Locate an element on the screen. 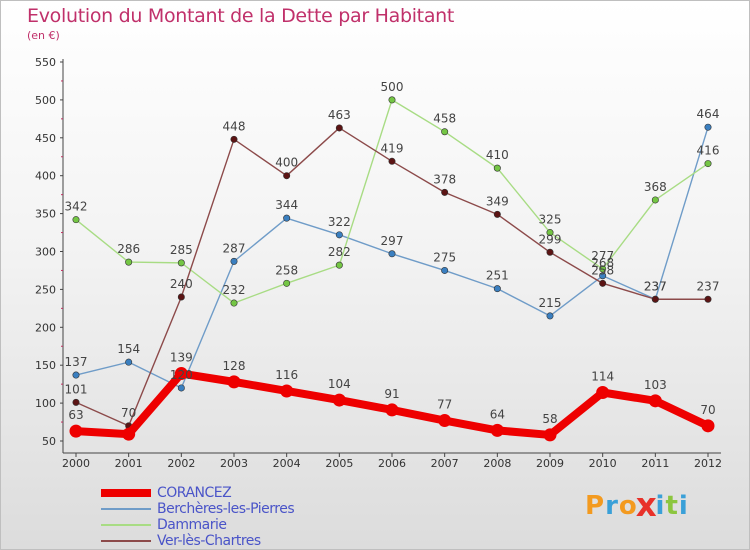  logo-letter: r is located at coordinates (612, 506).